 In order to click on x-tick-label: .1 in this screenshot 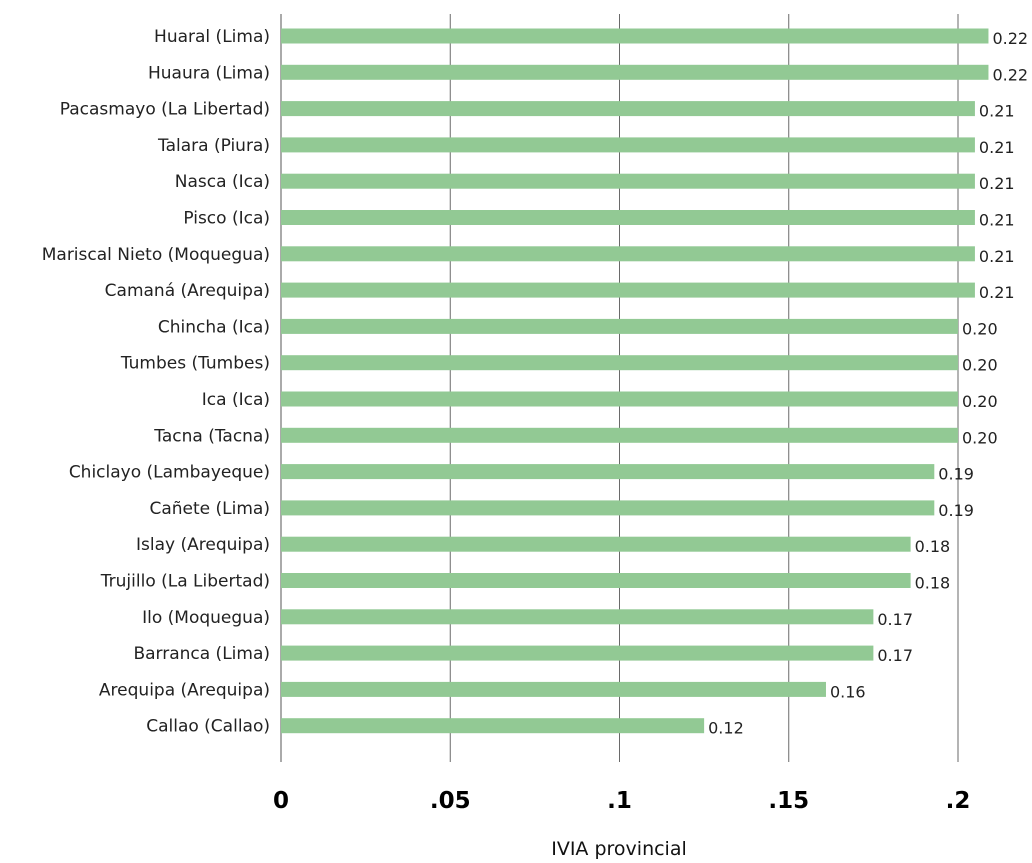, I will do `click(619, 801)`.